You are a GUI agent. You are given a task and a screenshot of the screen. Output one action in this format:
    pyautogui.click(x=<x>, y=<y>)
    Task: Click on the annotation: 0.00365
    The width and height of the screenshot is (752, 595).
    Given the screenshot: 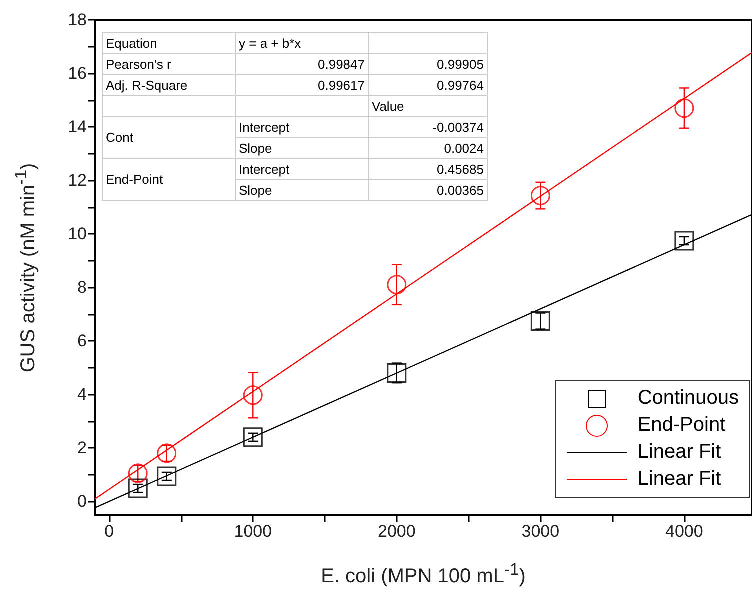 What is the action you would take?
    pyautogui.click(x=428, y=190)
    